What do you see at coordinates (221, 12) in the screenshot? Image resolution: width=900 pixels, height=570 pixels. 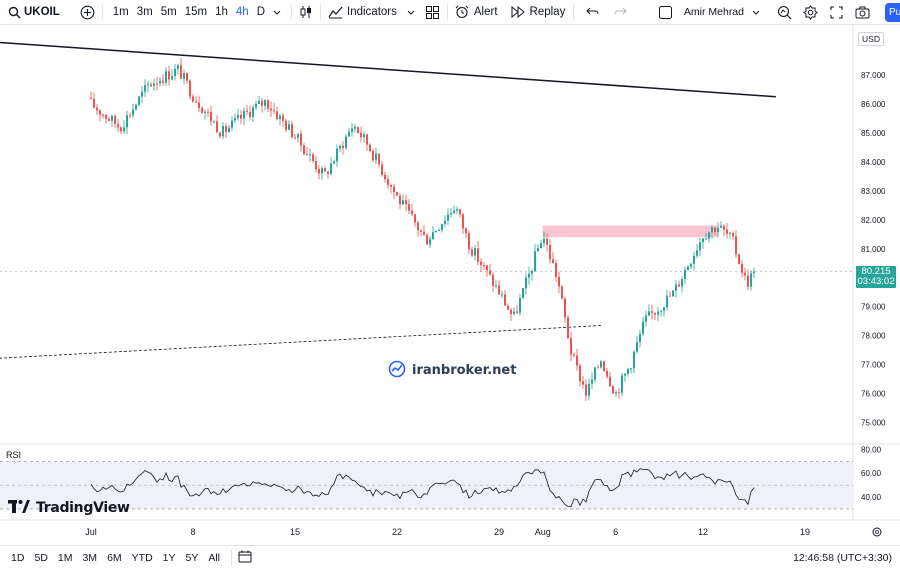 I see `timeframe-1h: 1h` at bounding box center [221, 12].